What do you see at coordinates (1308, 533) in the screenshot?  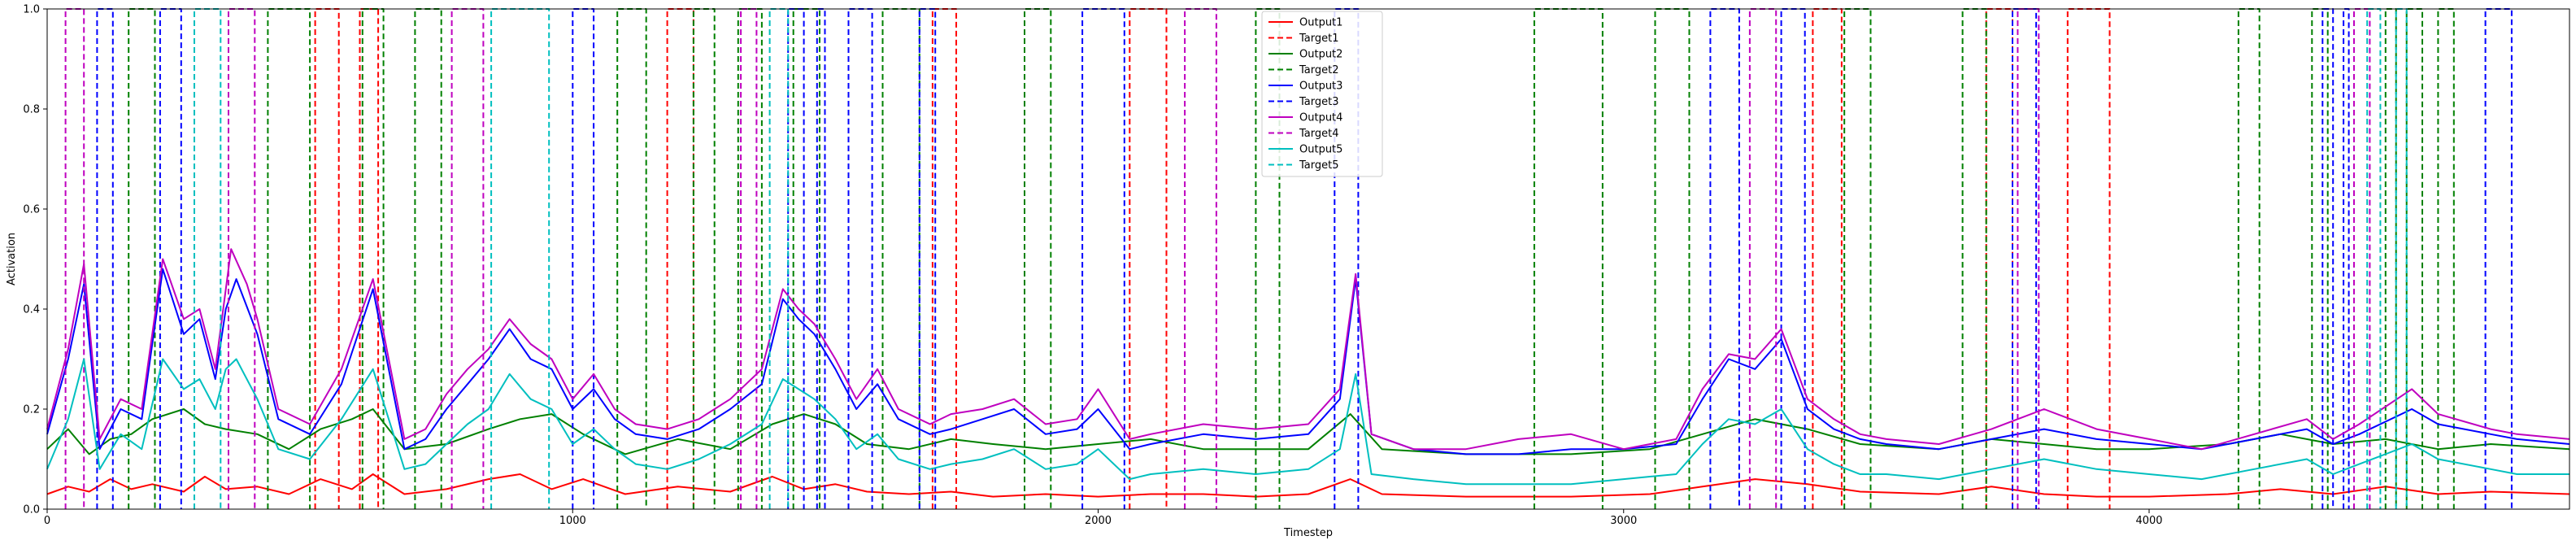 I see `x-axis-label: Timestep` at bounding box center [1308, 533].